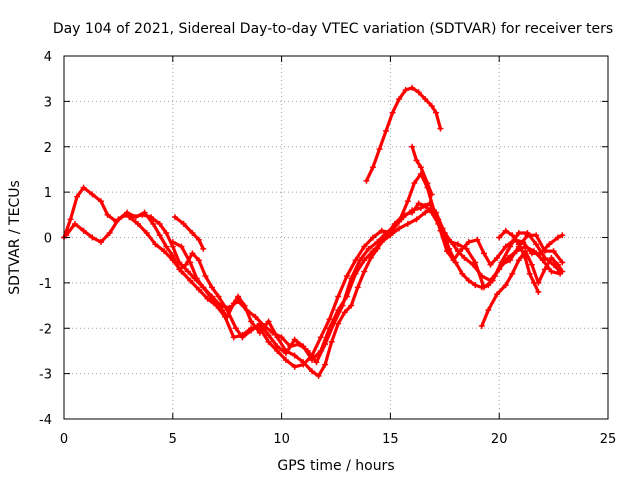 The height and width of the screenshot is (480, 640). What do you see at coordinates (45, 329) in the screenshot?
I see `y-tick-label: -2` at bounding box center [45, 329].